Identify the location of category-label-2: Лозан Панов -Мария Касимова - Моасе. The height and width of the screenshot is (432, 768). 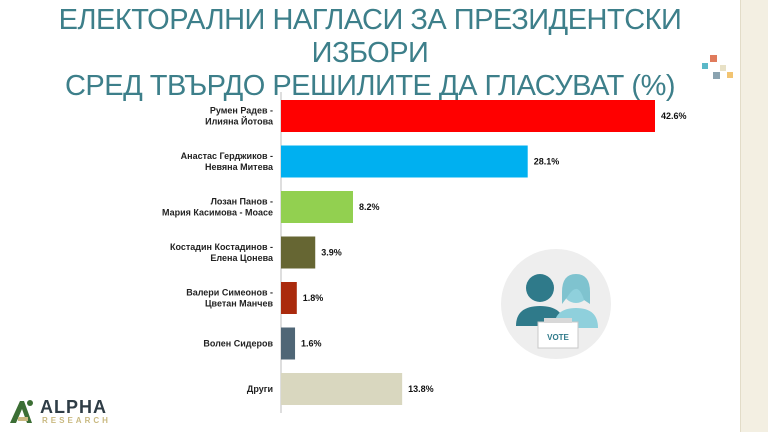
(217, 207).